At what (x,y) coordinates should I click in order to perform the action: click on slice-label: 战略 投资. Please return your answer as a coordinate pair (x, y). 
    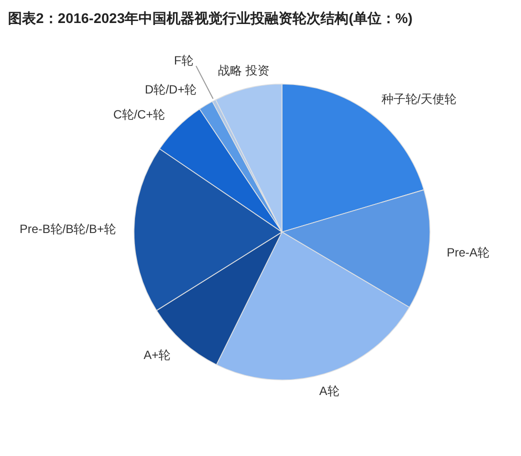
    Looking at the image, I should click on (244, 70).